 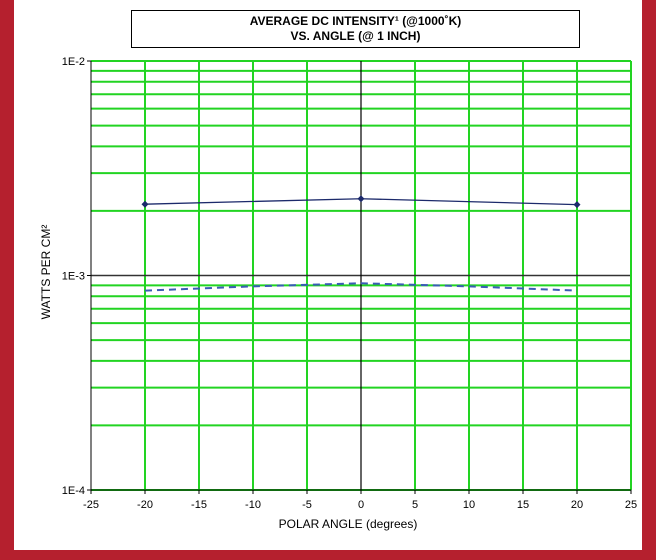 I want to click on x-tick-label: -5, so click(x=307, y=505).